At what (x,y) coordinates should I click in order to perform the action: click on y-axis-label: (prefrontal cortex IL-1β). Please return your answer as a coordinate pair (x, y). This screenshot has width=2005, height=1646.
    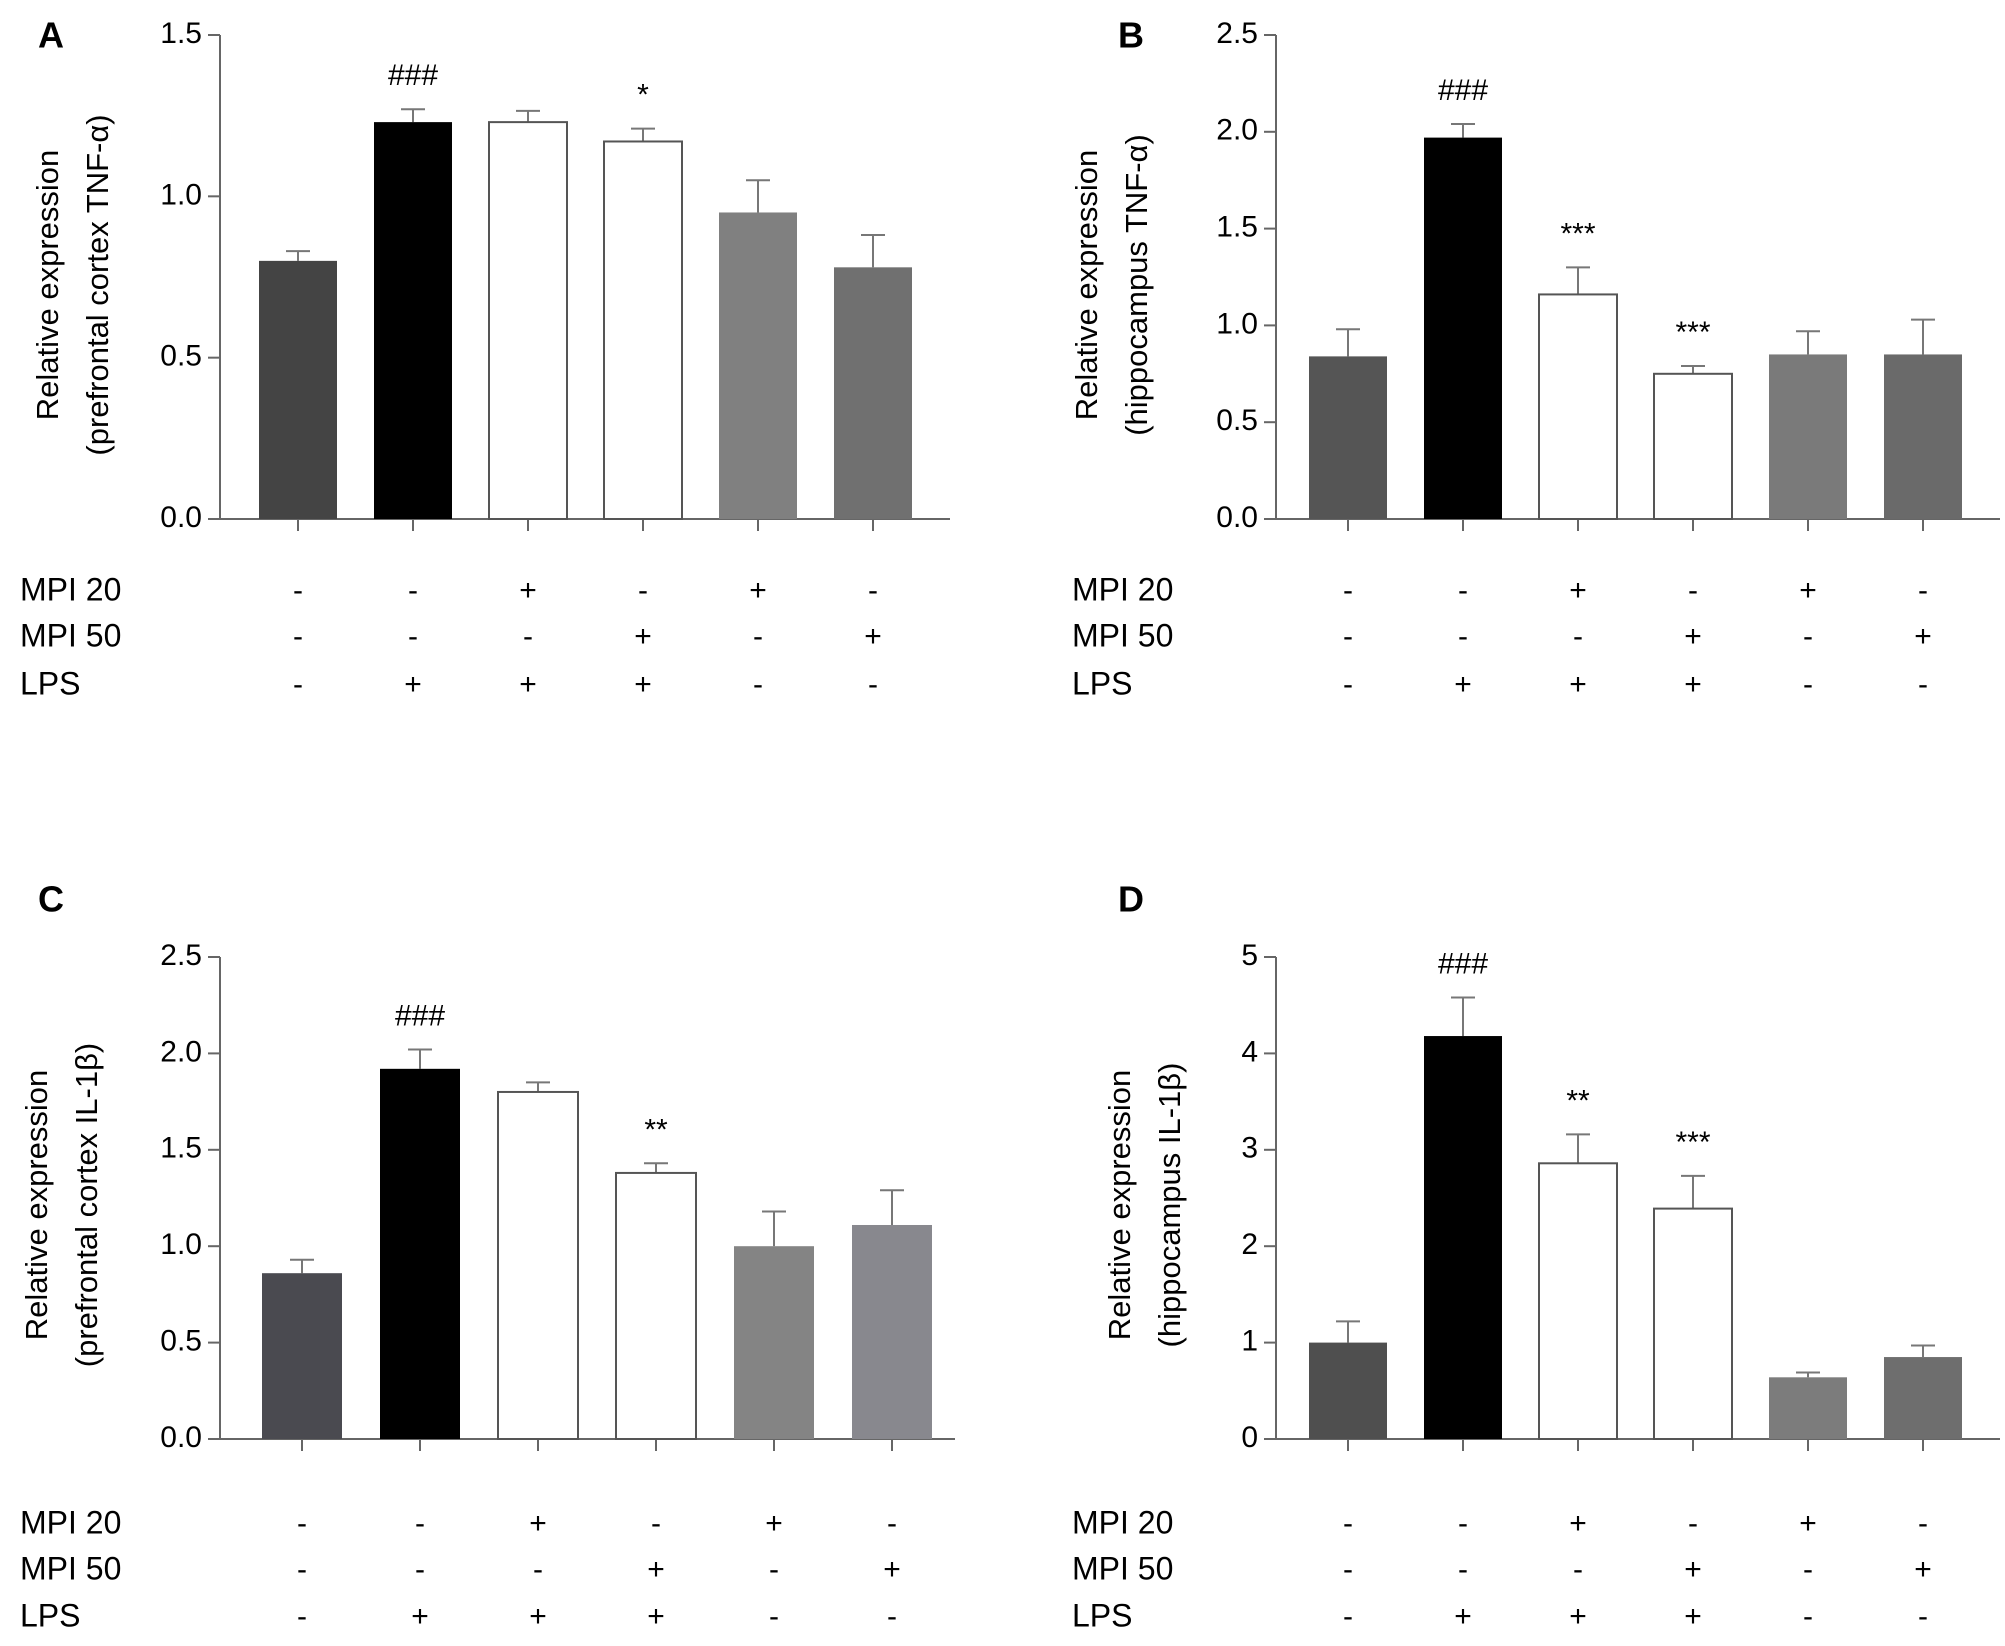
    Looking at the image, I should click on (86, 1205).